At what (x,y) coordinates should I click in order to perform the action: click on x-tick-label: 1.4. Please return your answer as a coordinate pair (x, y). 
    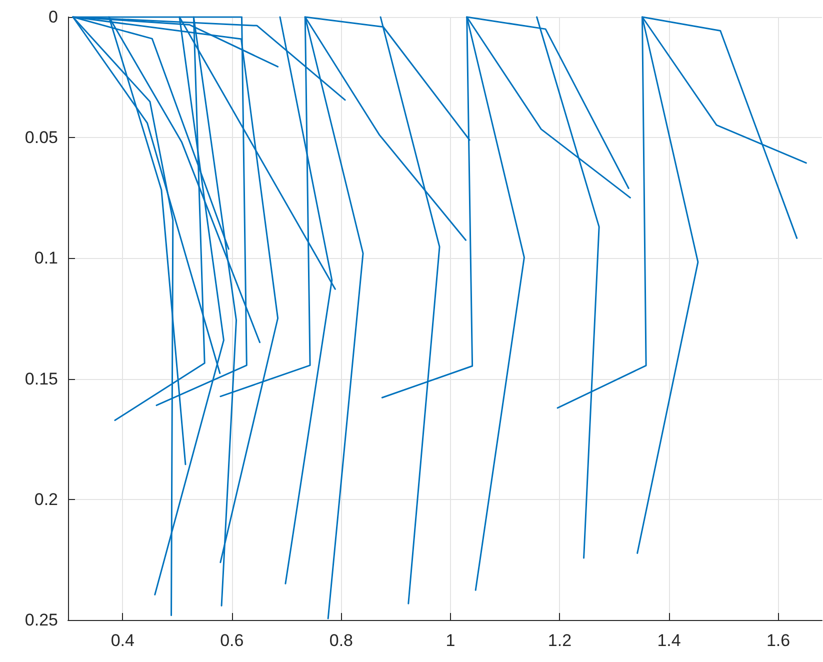
    Looking at the image, I should click on (669, 640).